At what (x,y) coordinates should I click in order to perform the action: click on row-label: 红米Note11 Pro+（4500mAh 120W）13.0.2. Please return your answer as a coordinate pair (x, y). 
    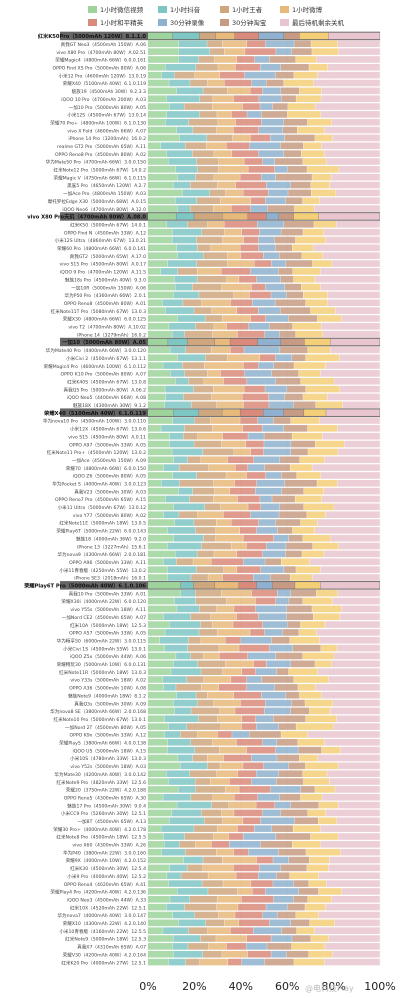
    Looking at the image, I should click on (96, 452).